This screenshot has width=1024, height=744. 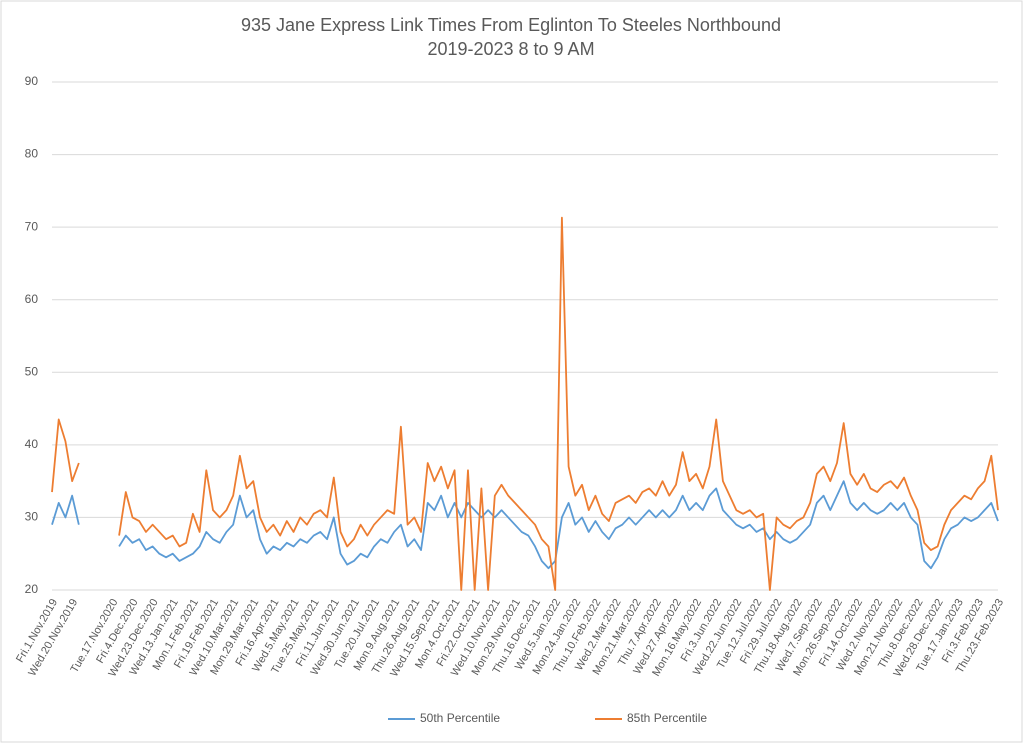 I want to click on chart-subtitle: 2019-2023 8 to 9 AM, so click(x=510, y=49).